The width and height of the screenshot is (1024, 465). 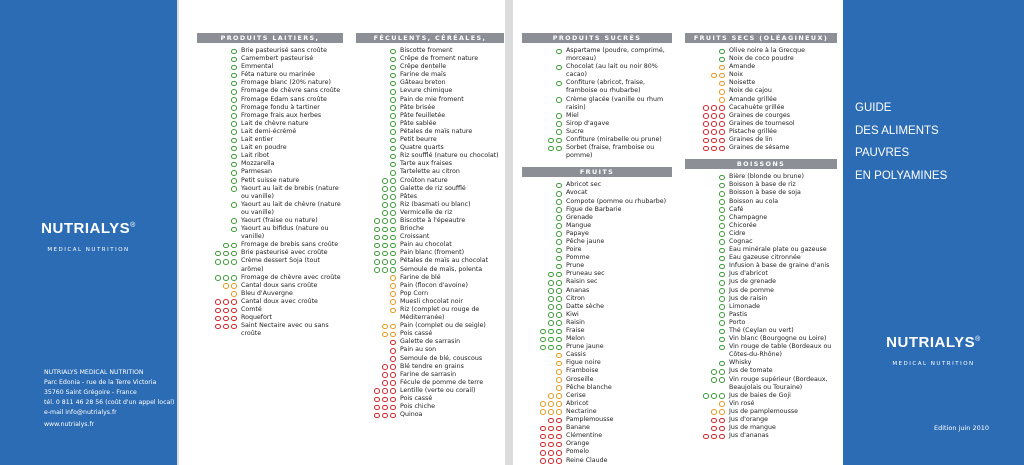 What do you see at coordinates (430, 116) in the screenshot?
I see `food-item: Pâte feuilletée` at bounding box center [430, 116].